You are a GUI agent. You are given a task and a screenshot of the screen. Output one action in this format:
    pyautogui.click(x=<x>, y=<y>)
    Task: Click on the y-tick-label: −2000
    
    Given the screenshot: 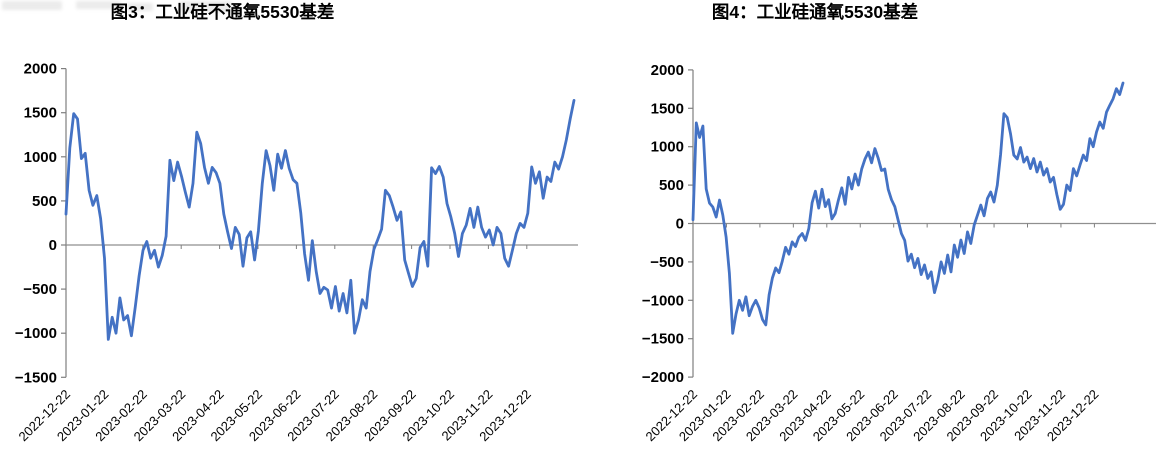 What is the action you would take?
    pyautogui.click(x=663, y=377)
    